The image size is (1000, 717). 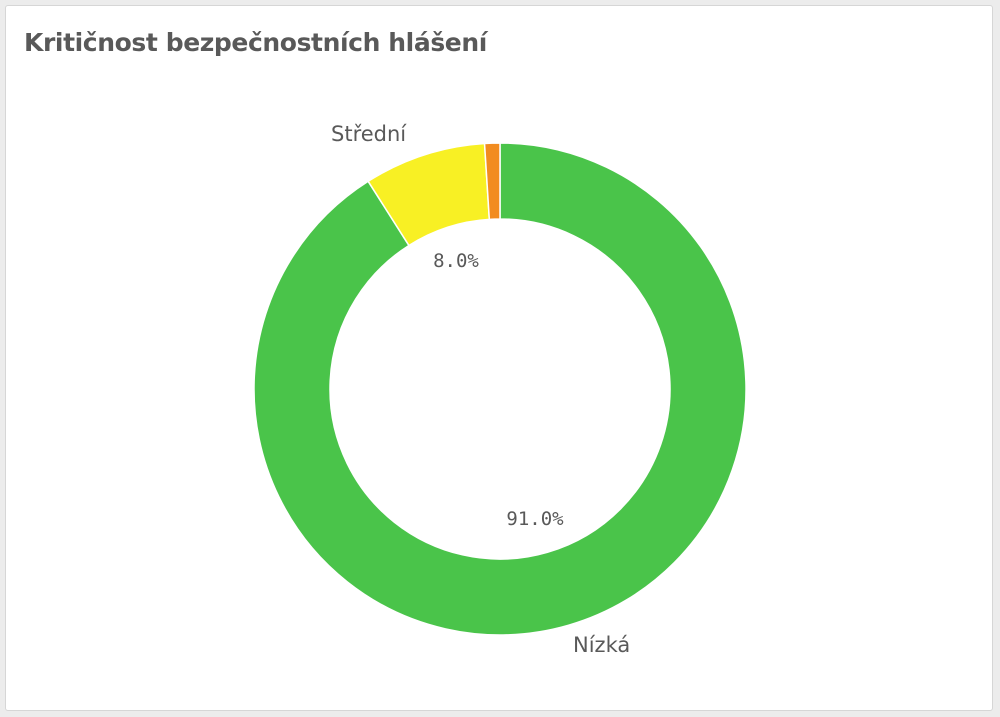 I want to click on chart-title: Kritičnost bezpečnostních hlášení, so click(x=255, y=42).